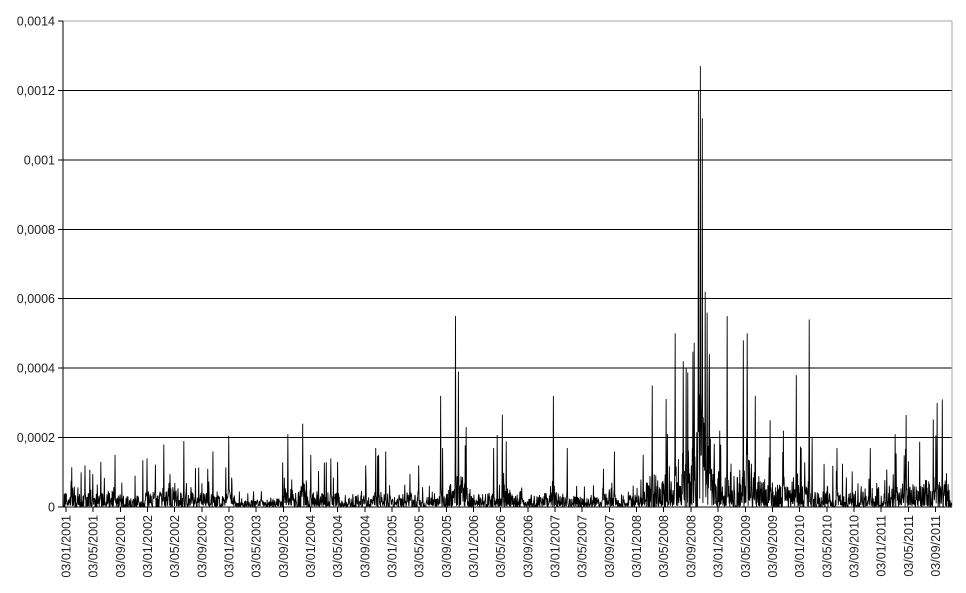 The image size is (966, 593). What do you see at coordinates (773, 546) in the screenshot?
I see `x-tick-label: 03/09/2009` at bounding box center [773, 546].